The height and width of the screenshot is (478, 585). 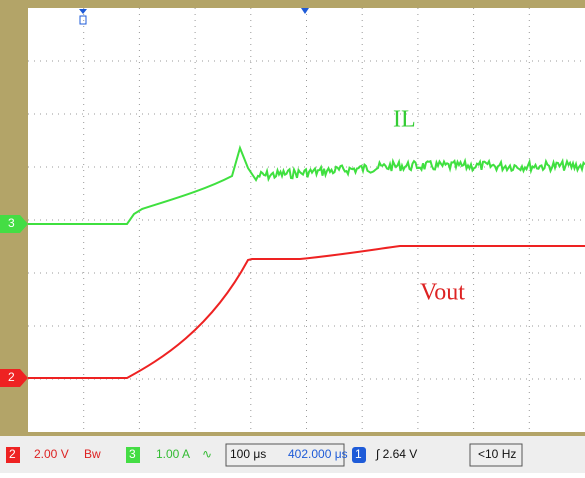 I want to click on trigger-badge, so click(x=359, y=455).